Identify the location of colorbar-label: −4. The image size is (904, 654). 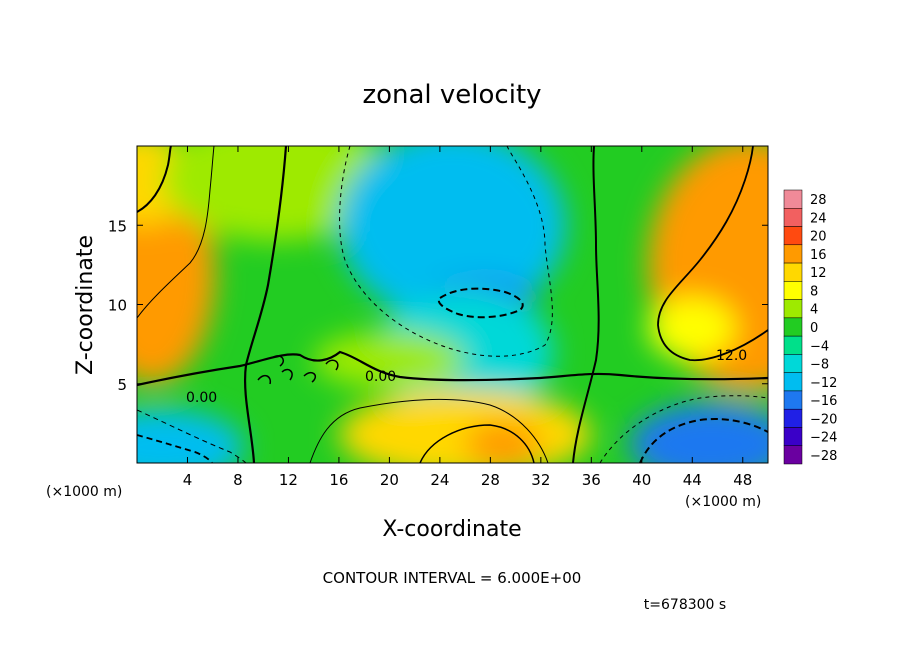
(819, 346).